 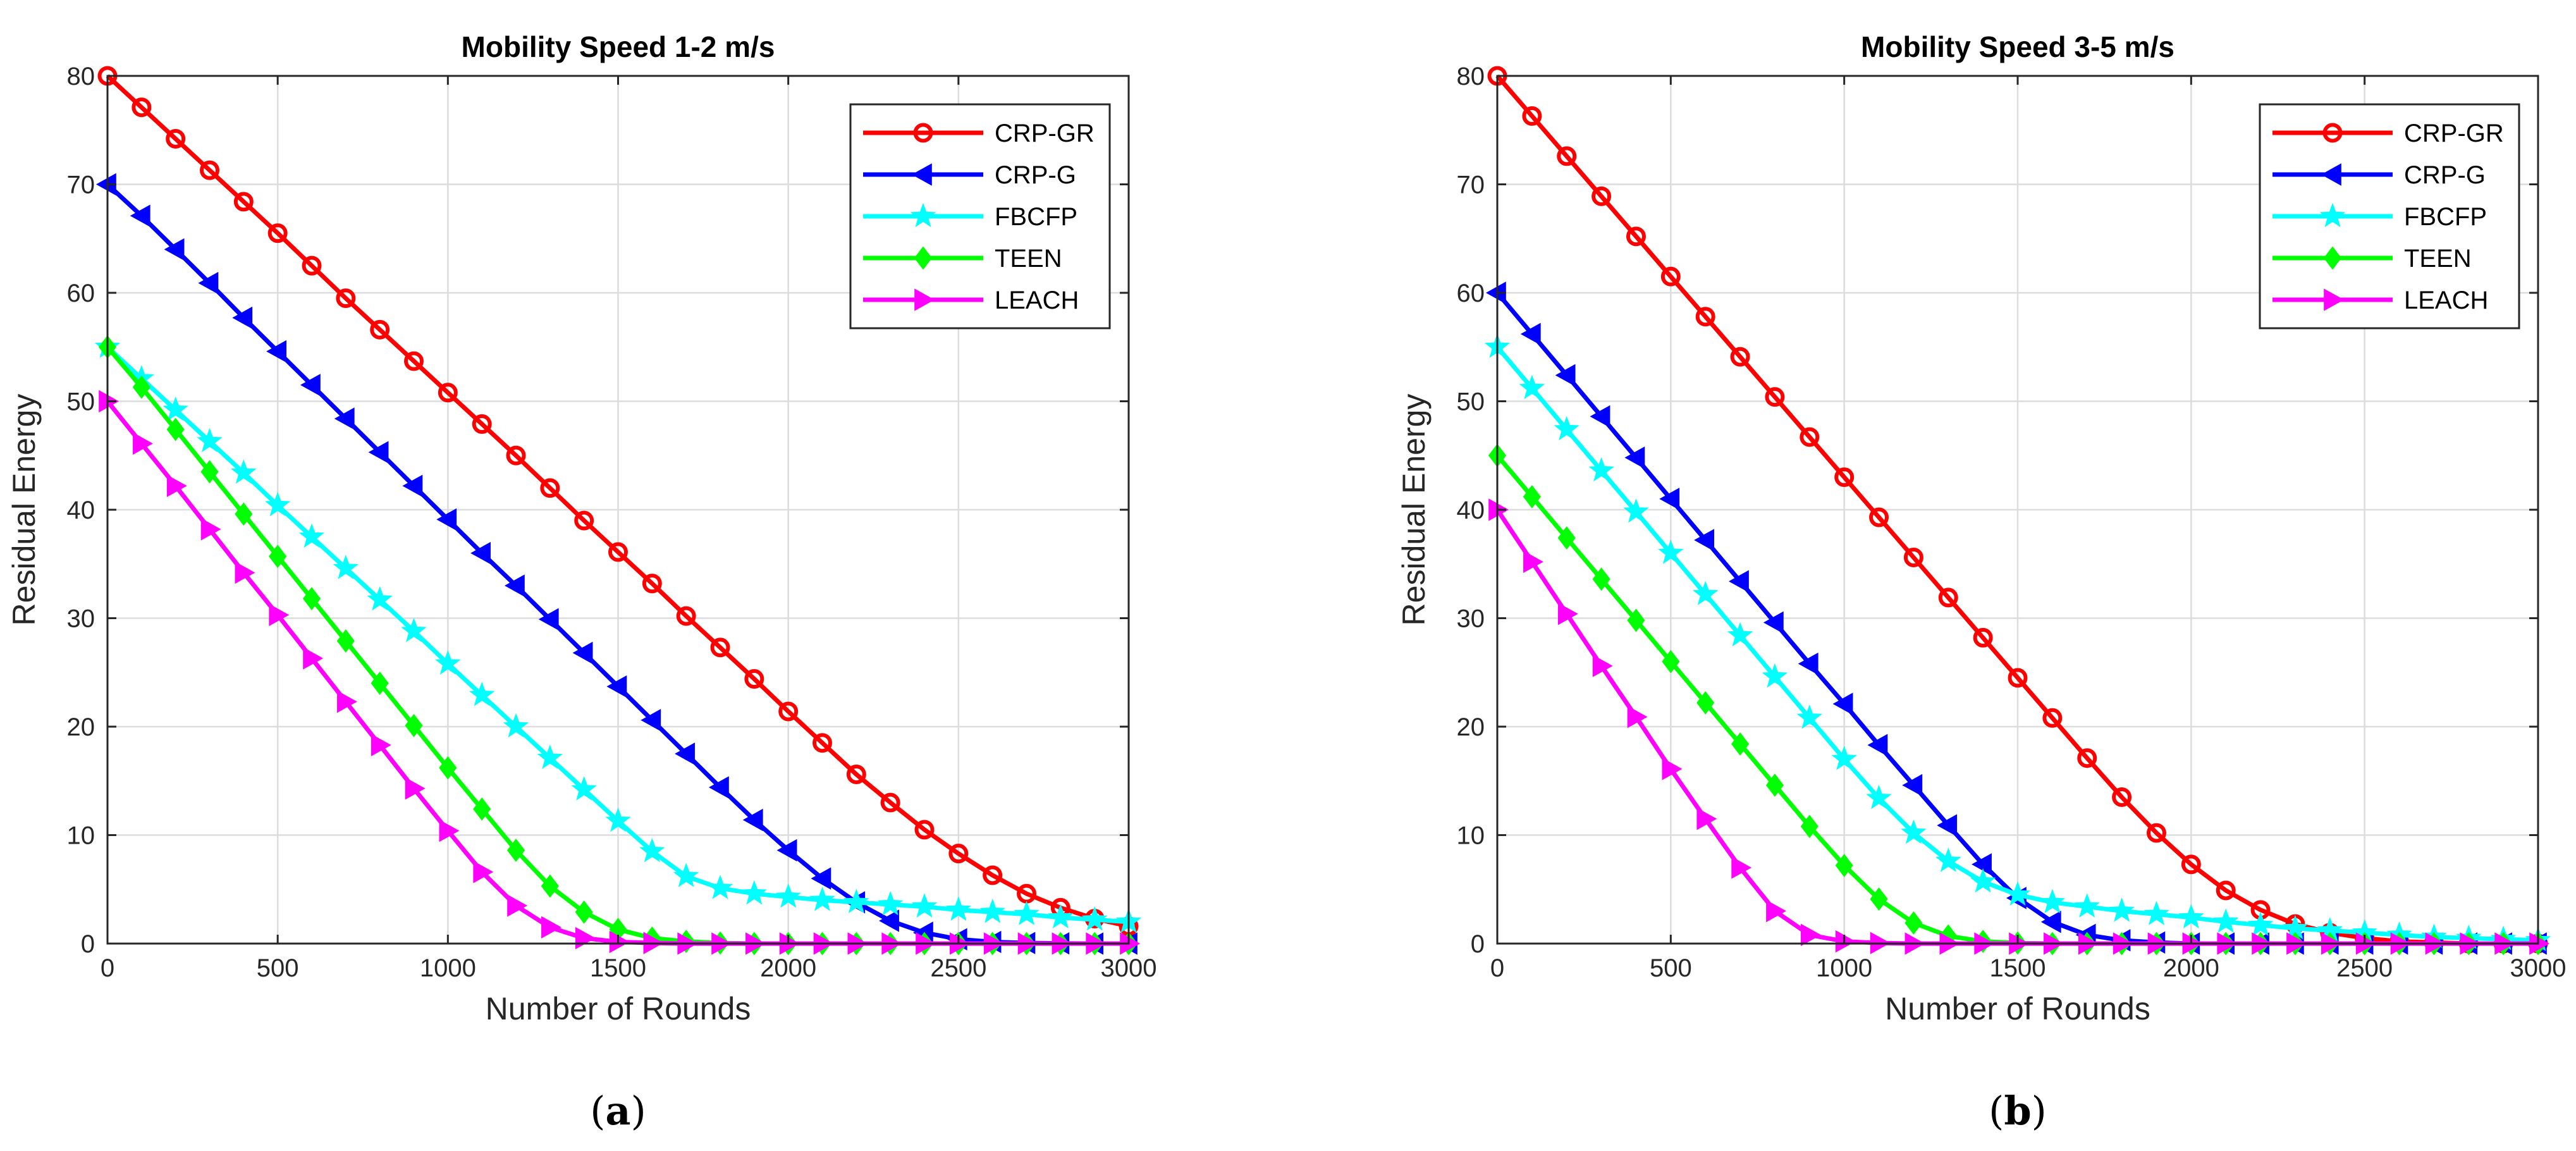 I want to click on y-tick-label: 70, so click(x=1471, y=185).